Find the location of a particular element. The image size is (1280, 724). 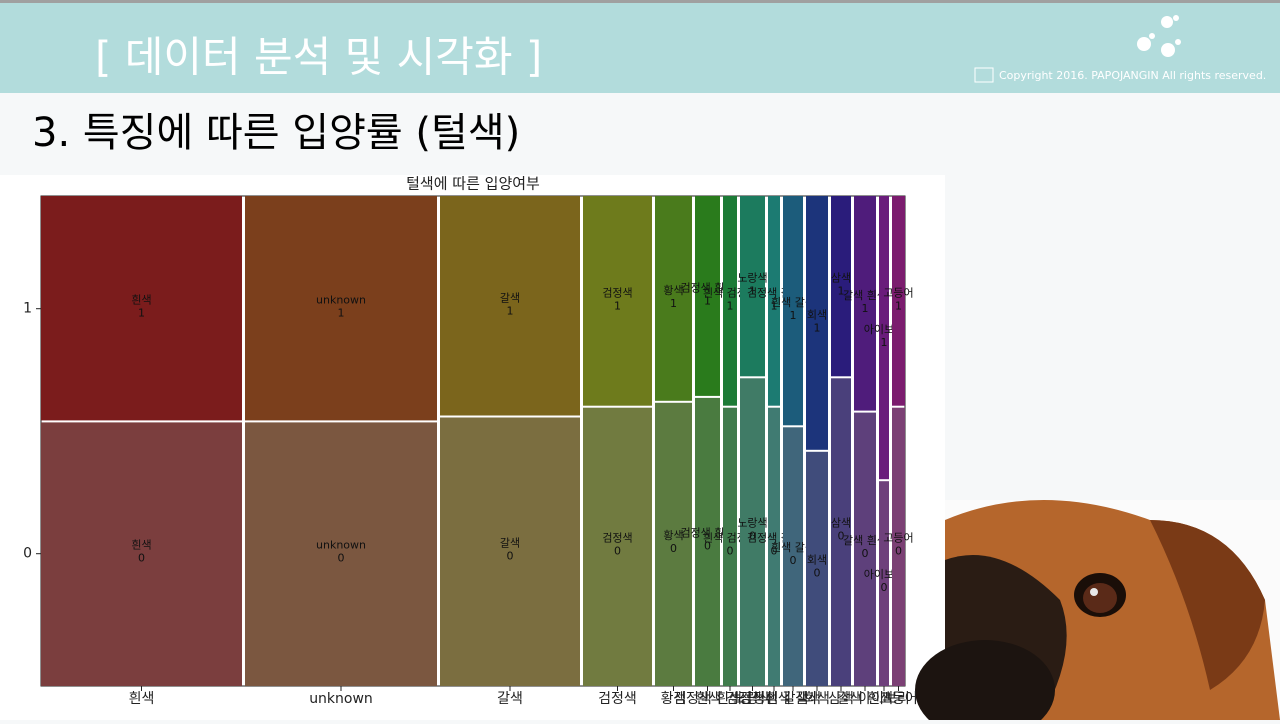

x-tick-label: 아이보리 is located at coordinates (884, 699).